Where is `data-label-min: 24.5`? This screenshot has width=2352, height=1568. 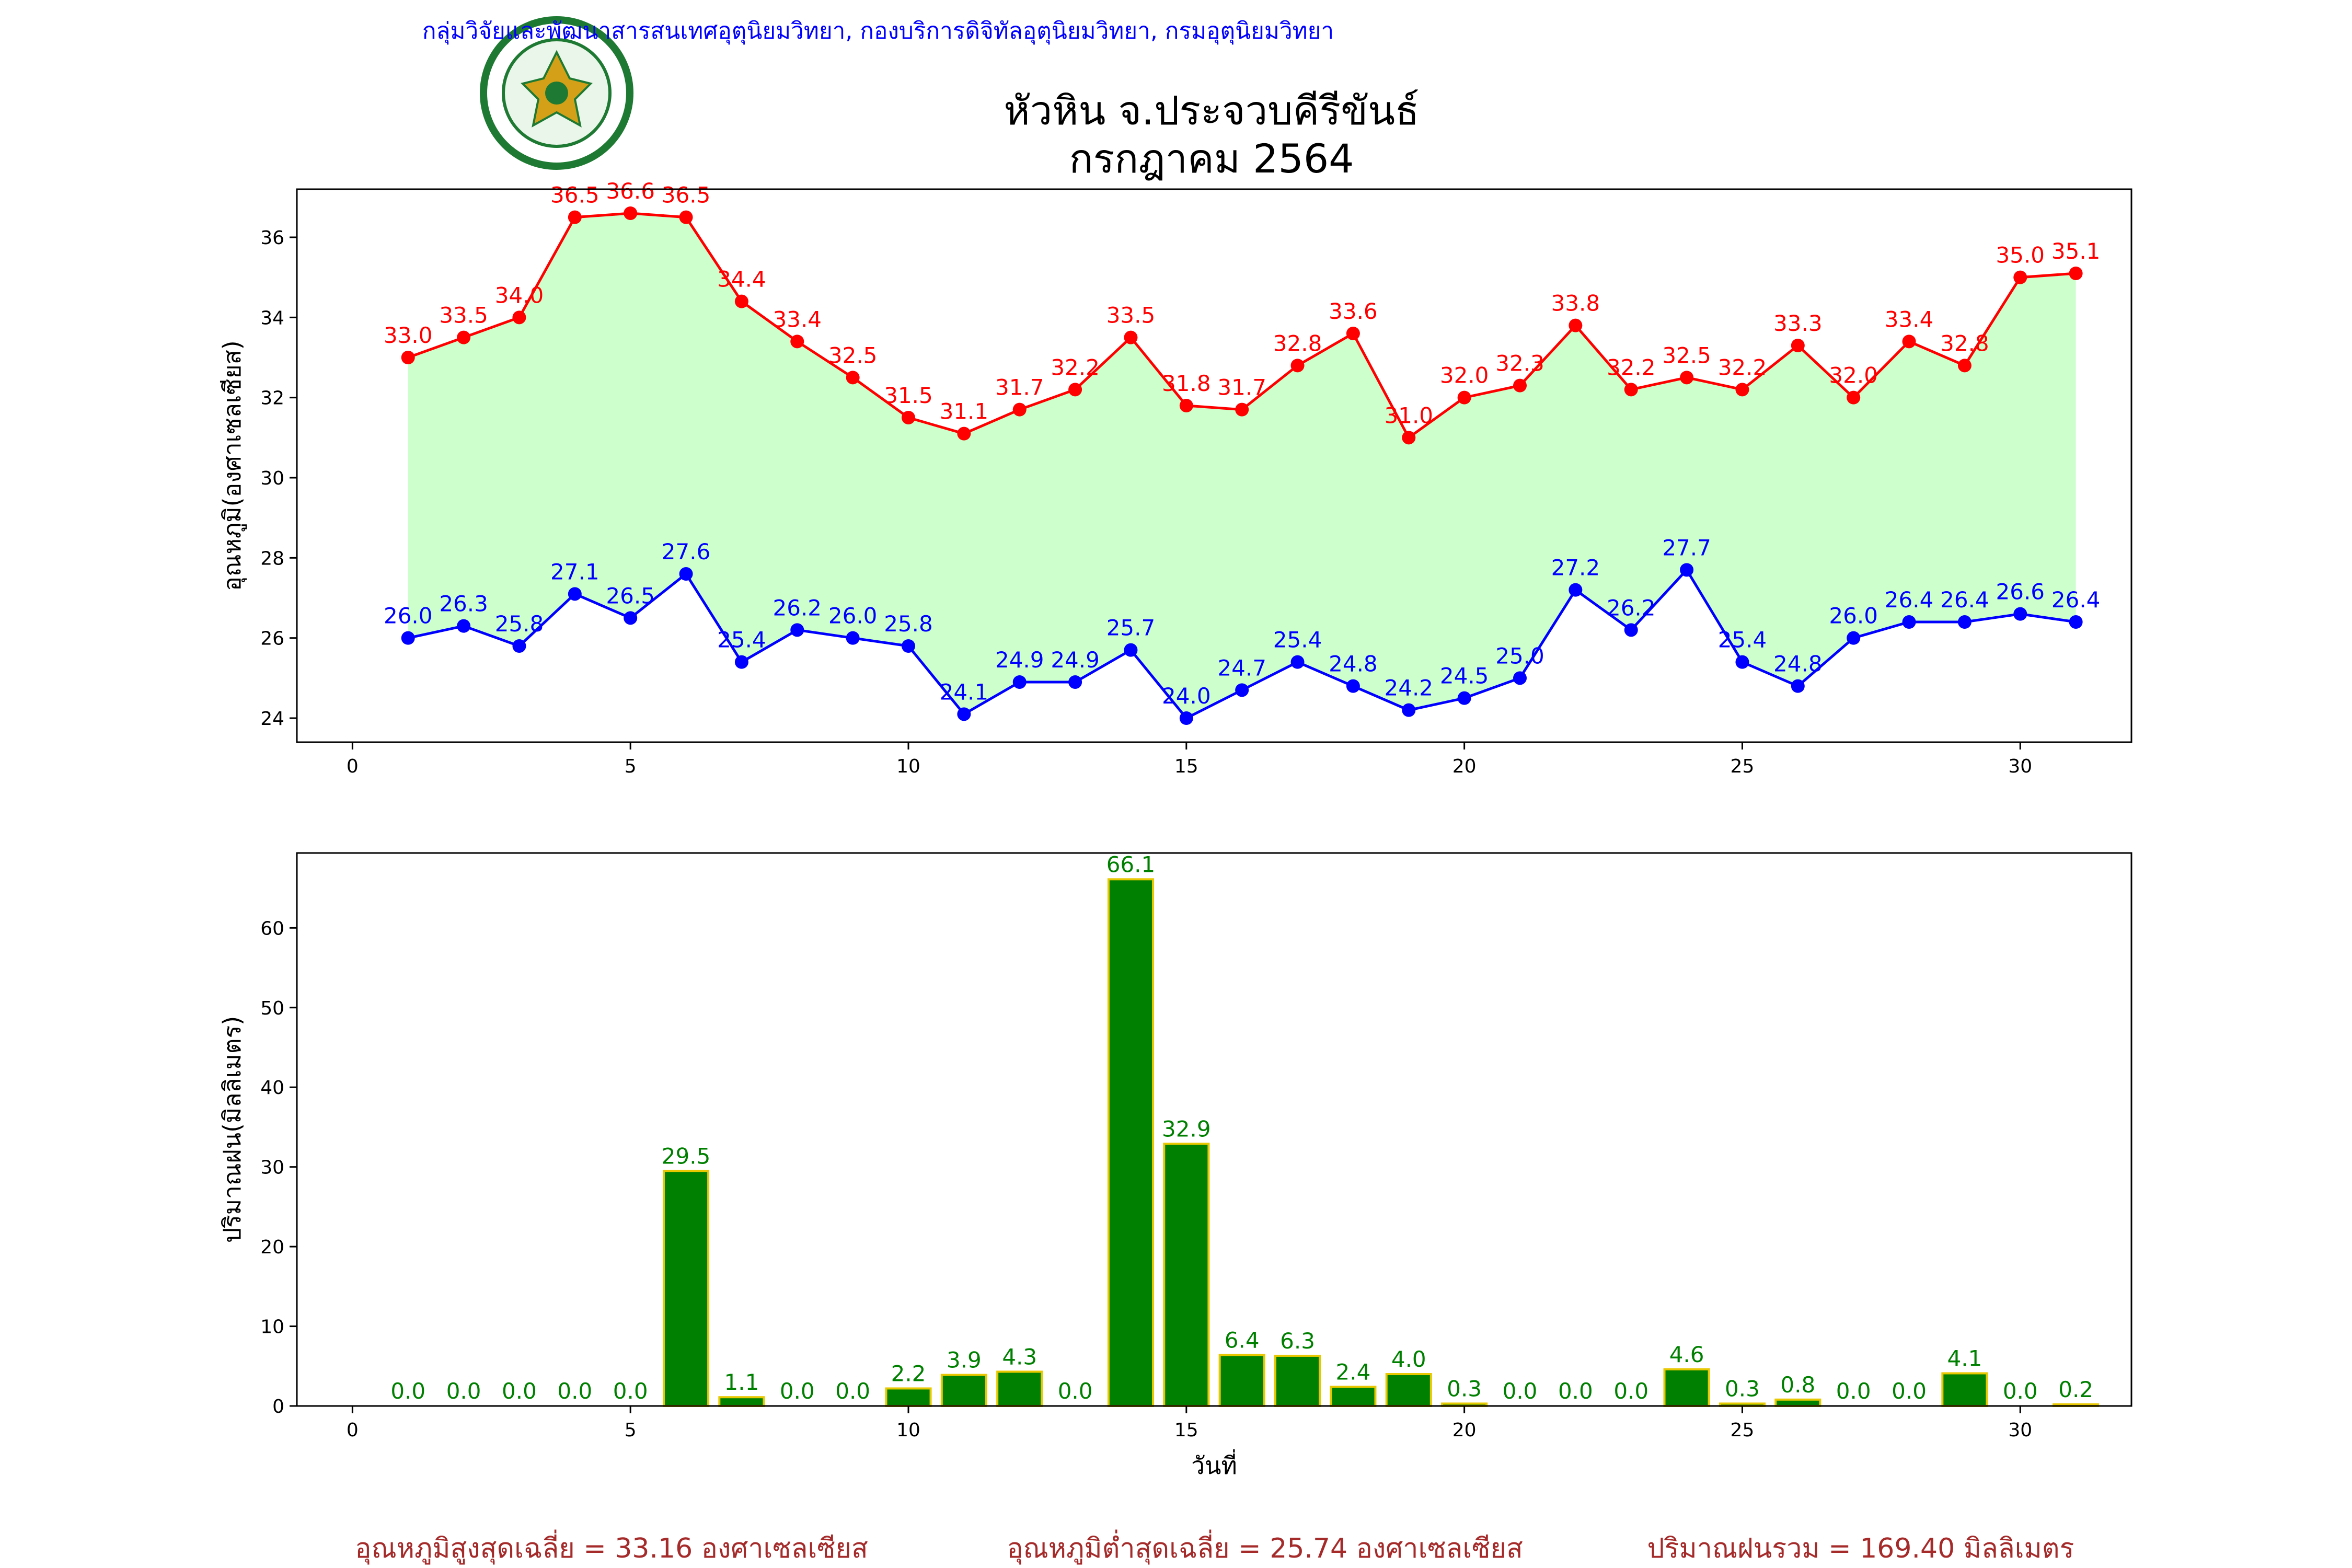
data-label-min: 24.5 is located at coordinates (1464, 676).